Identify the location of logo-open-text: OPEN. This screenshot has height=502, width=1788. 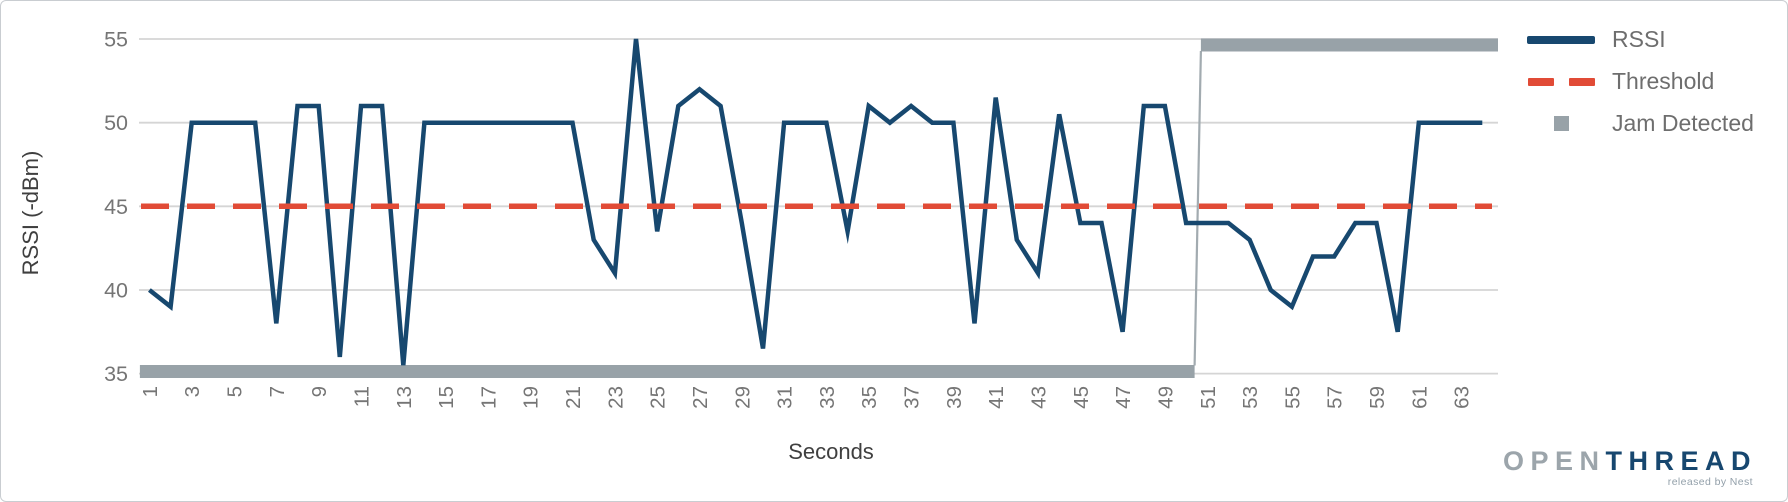
(1554, 460).